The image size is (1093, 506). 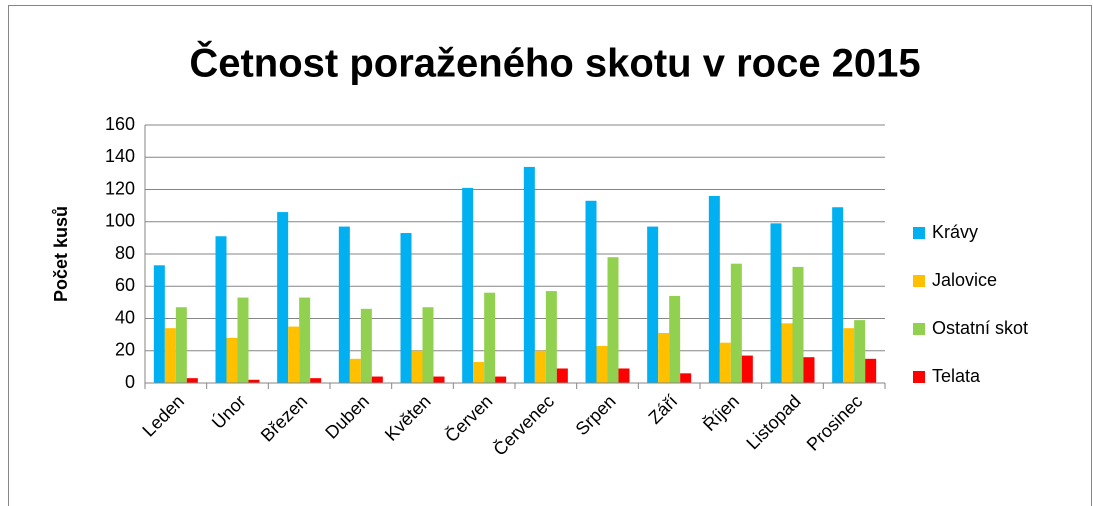 I want to click on y-tick-label: 60, so click(x=125, y=285).